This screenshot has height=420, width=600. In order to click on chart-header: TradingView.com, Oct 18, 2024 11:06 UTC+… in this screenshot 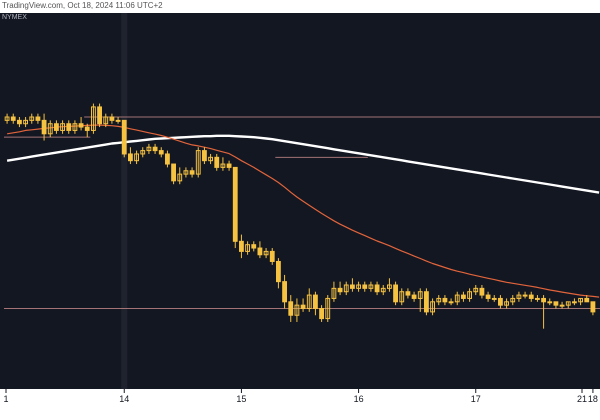, I will do `click(300, 6)`.